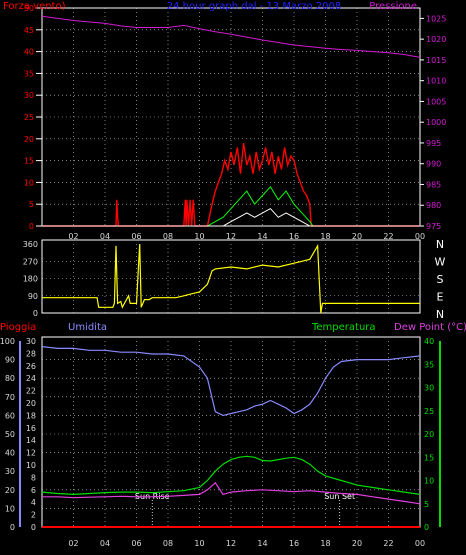 The width and height of the screenshot is (466, 555). Describe the element at coordinates (18, 327) in the screenshot. I see `rain-axis-title: Pioggia` at that location.